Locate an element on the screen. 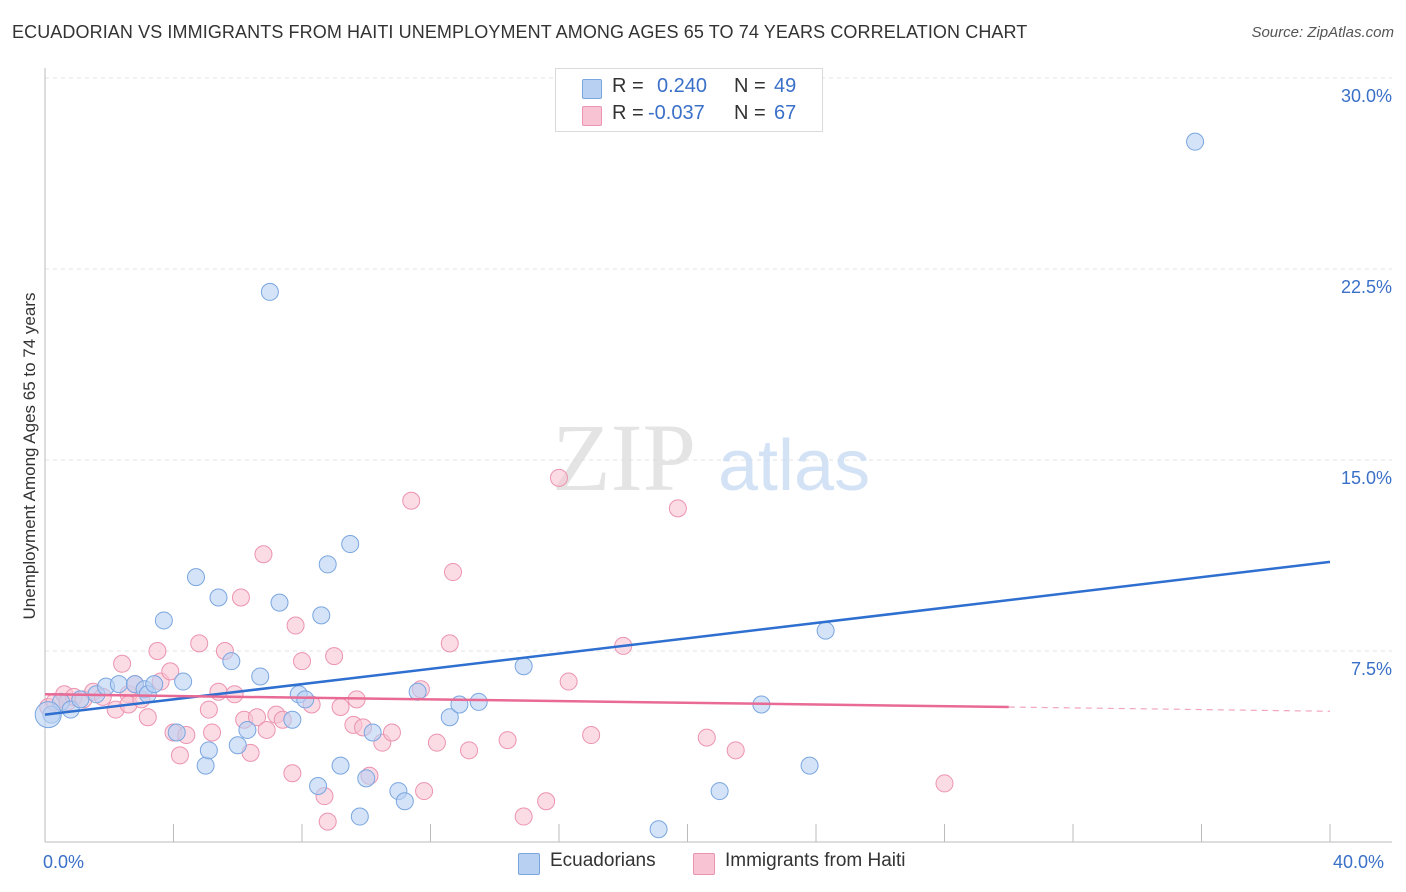 The height and width of the screenshot is (892, 1406). watermark-zip: ZIP is located at coordinates (624, 457).